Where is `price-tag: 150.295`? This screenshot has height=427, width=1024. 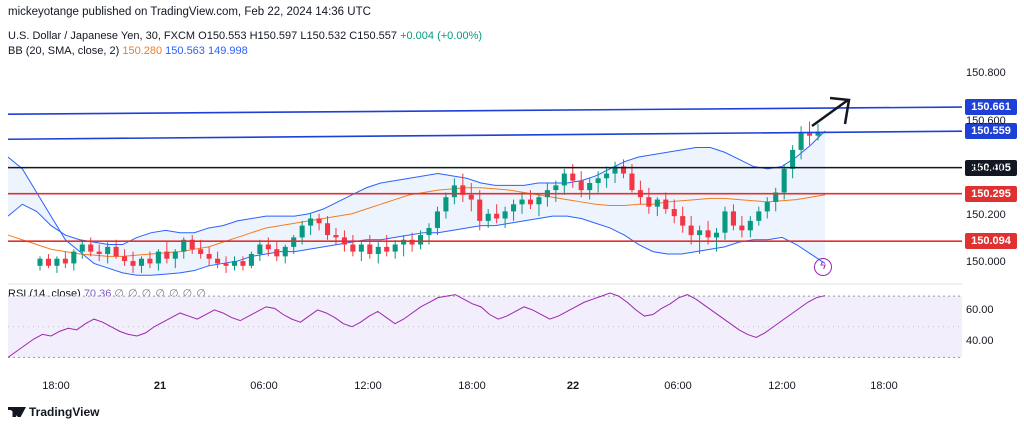 price-tag: 150.295 is located at coordinates (991, 193).